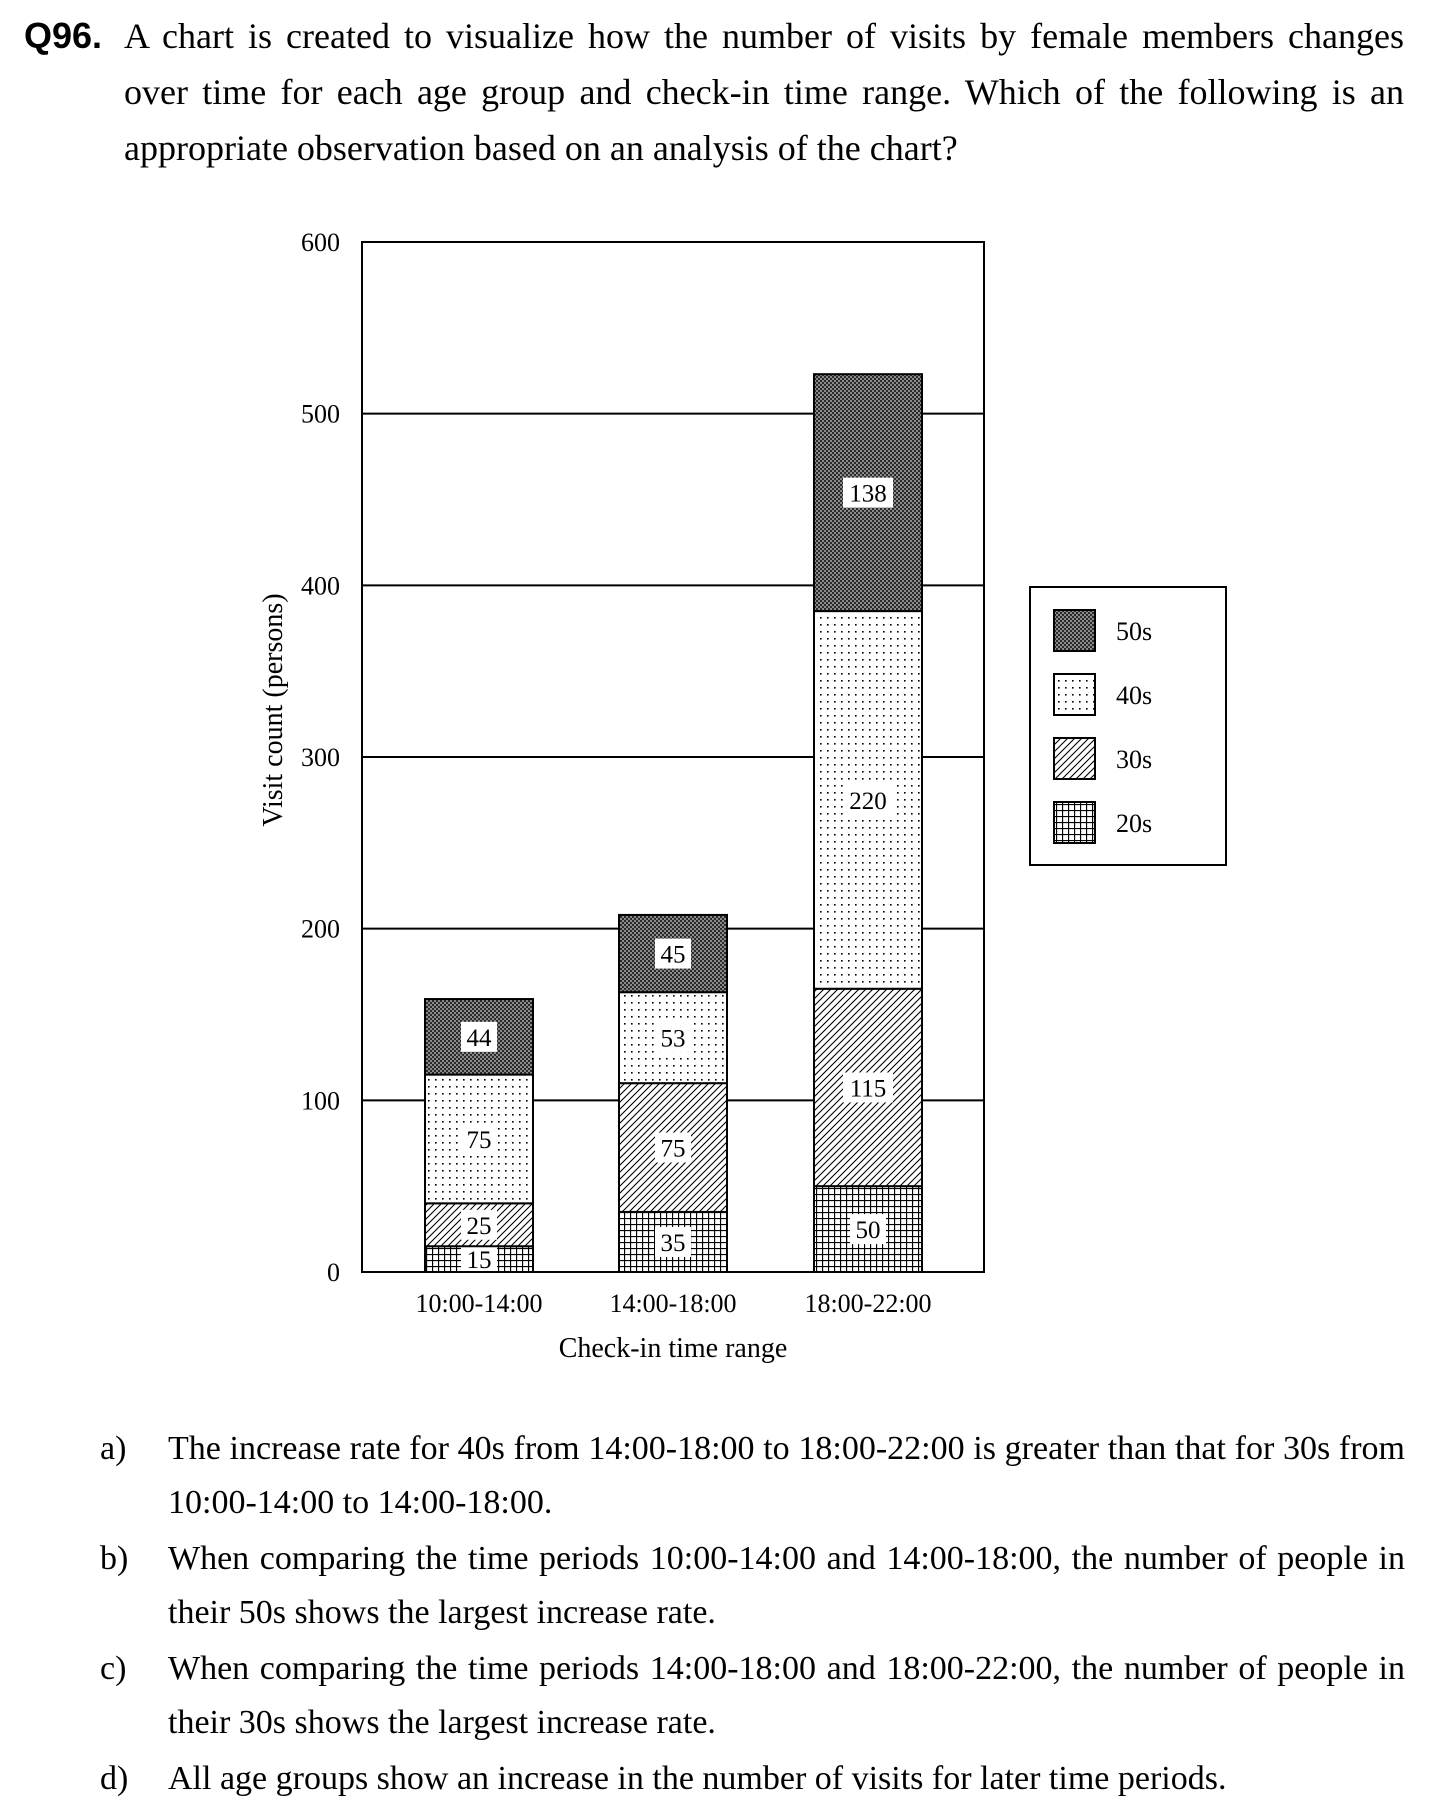  Describe the element at coordinates (333, 1272) in the screenshot. I see `y-tick-label: 0` at that location.